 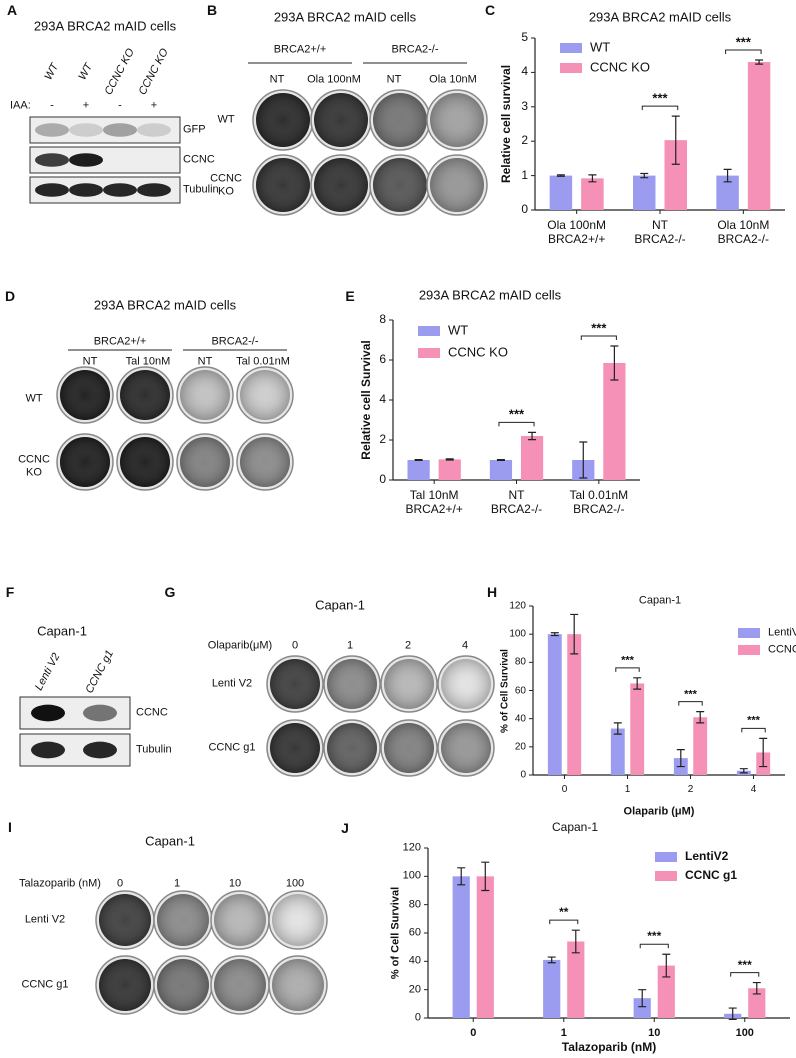 I want to click on dose: 1, so click(x=177, y=883).